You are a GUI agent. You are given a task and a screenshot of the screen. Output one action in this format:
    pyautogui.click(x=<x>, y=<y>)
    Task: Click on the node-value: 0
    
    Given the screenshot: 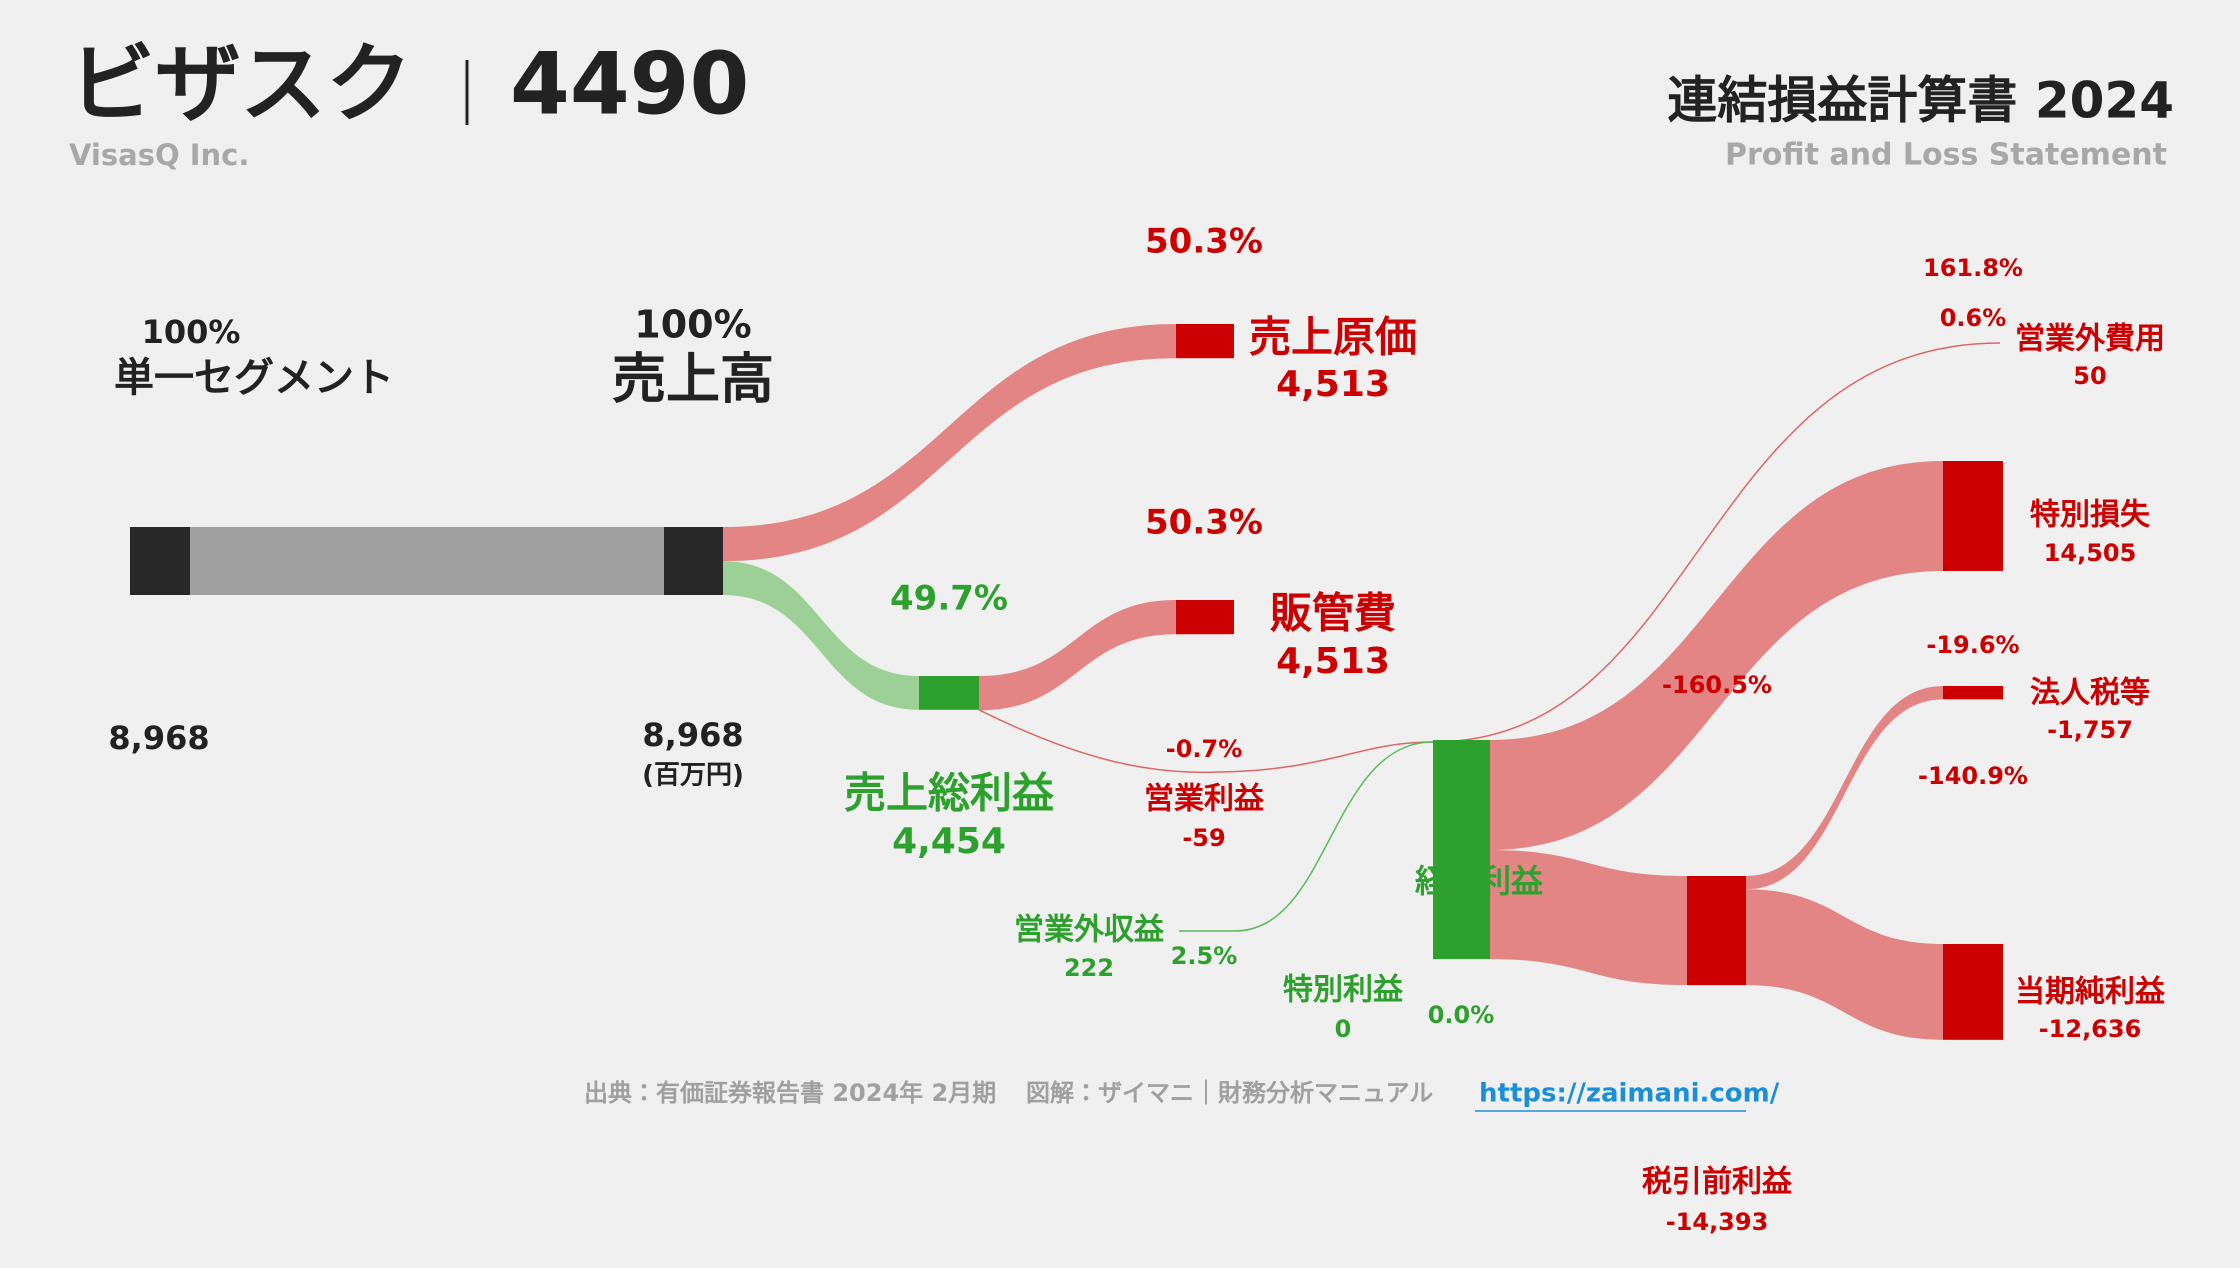 What is the action you would take?
    pyautogui.click(x=1343, y=1029)
    